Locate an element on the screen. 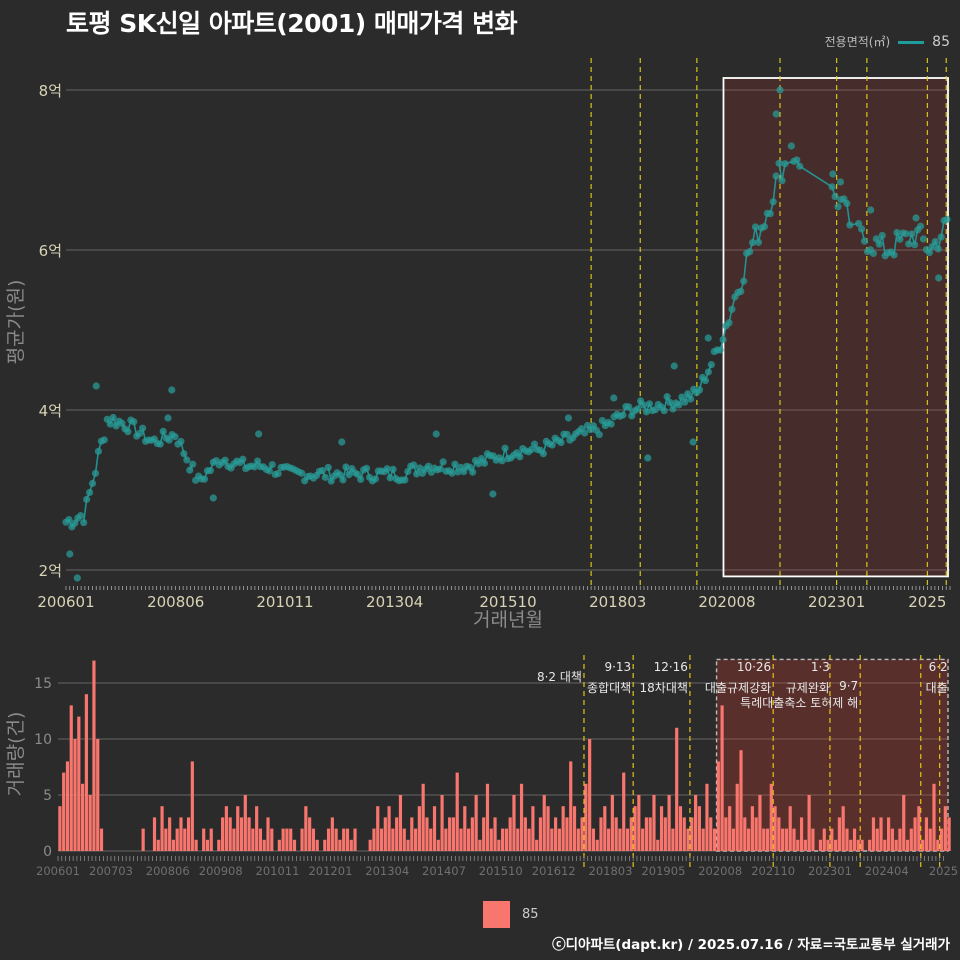  x-tick-label: 200806 is located at coordinates (168, 871).